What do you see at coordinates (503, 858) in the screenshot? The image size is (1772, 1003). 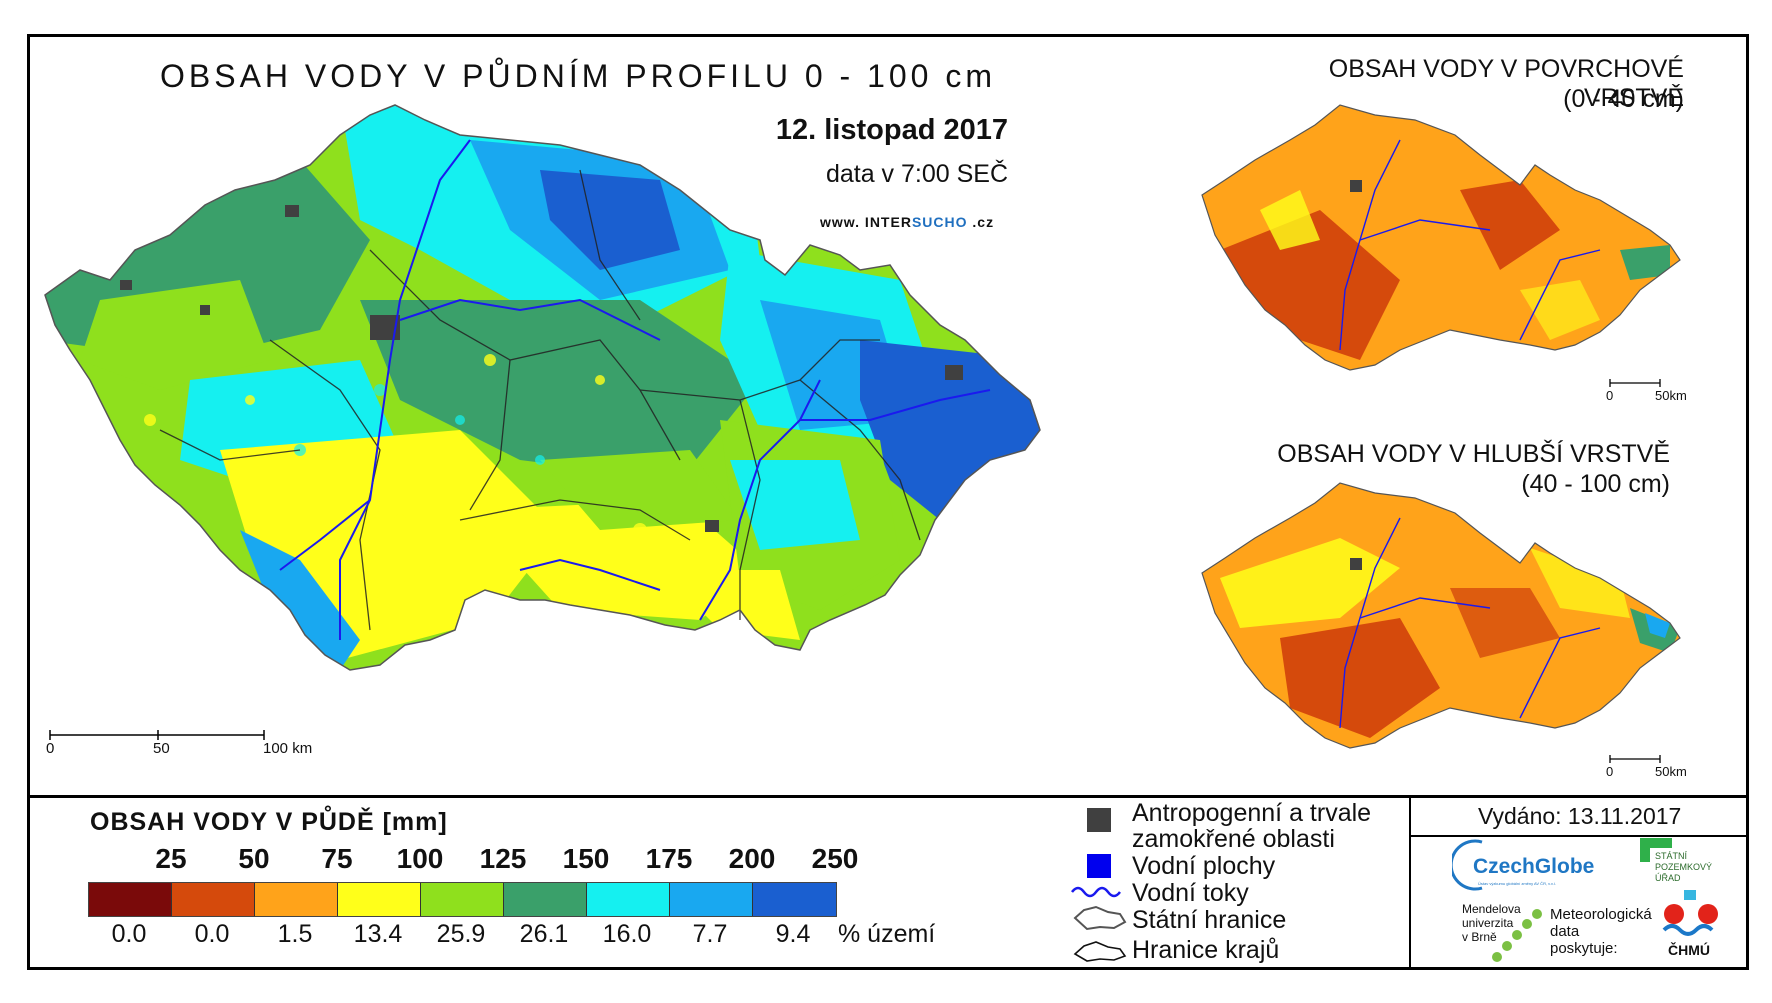 I see `legend-threshold: 125` at bounding box center [503, 858].